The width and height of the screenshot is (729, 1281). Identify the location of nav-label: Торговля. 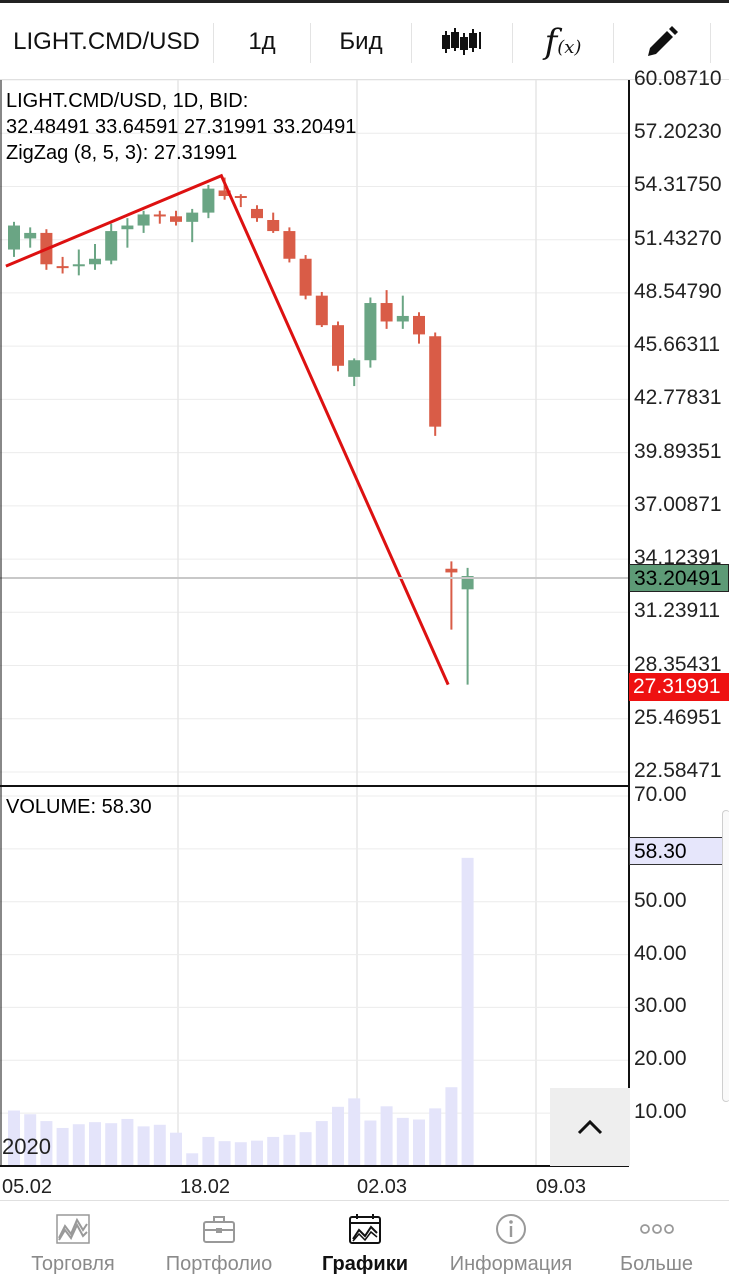
(73, 1264).